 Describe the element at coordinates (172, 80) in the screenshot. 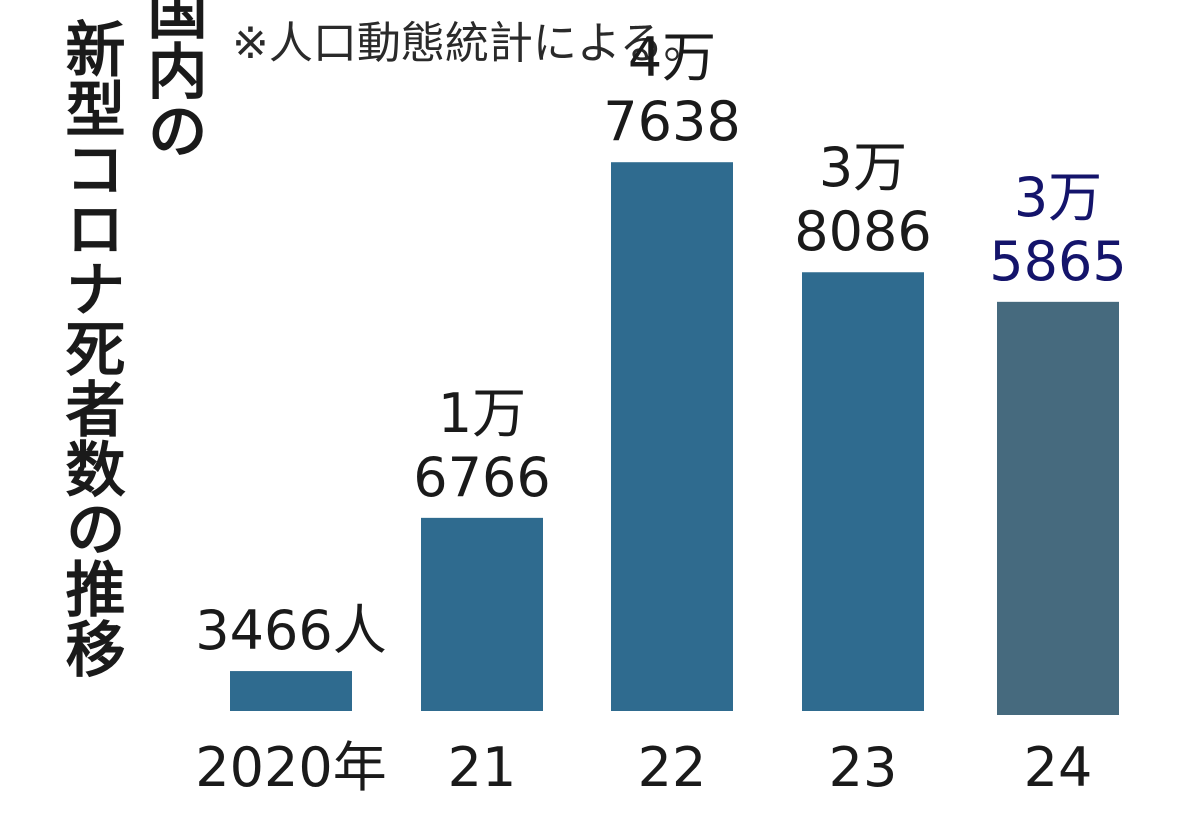

I see `chart-title-line-1: 国内の` at that location.